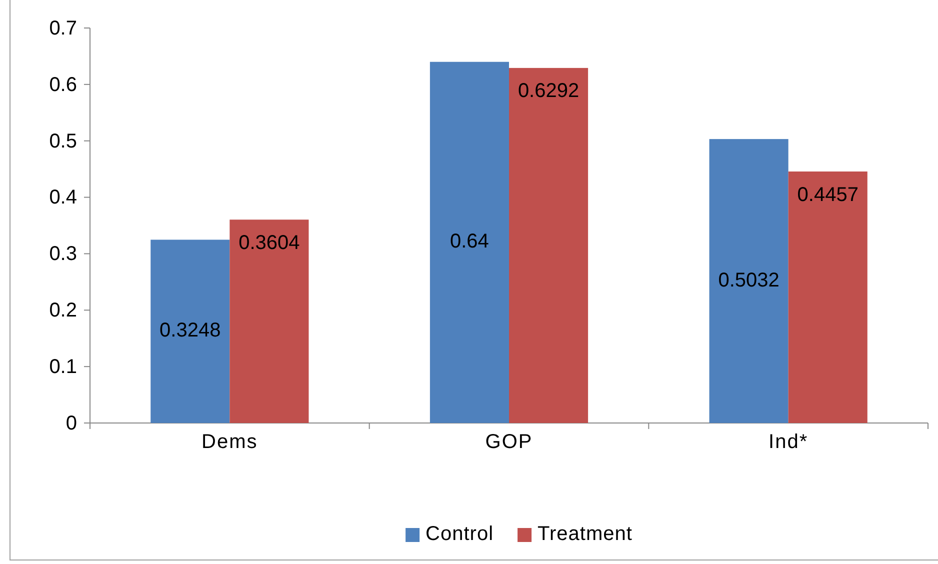  What do you see at coordinates (63, 28) in the screenshot?
I see `y-tick-label: 0.7` at bounding box center [63, 28].